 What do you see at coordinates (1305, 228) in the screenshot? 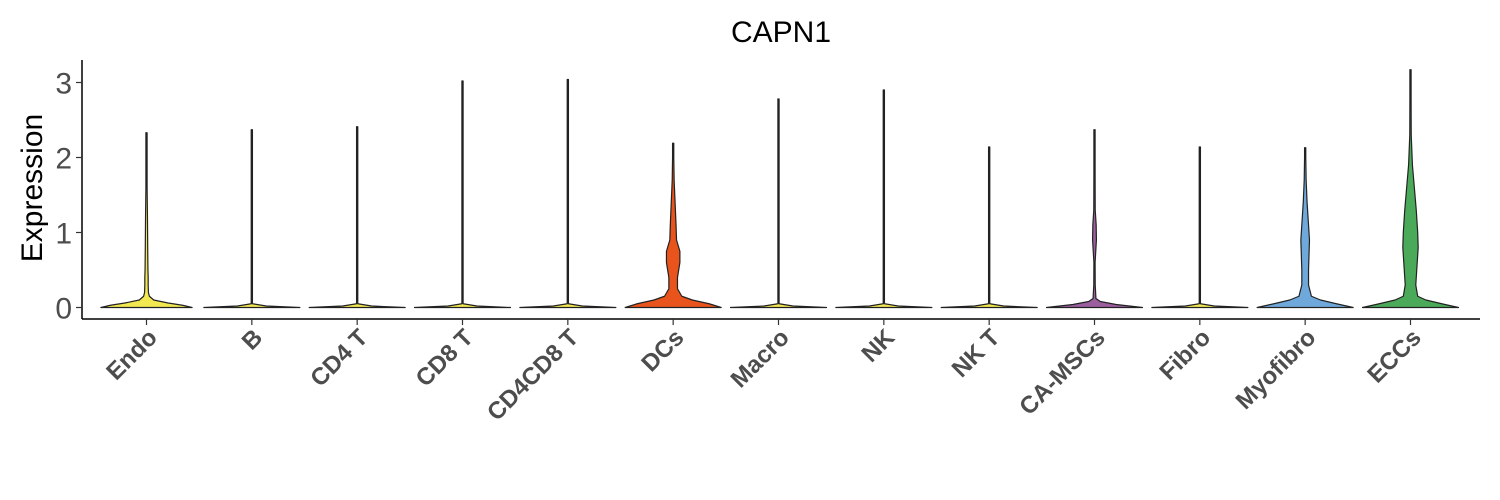
I see `violin-myofibro` at bounding box center [1305, 228].